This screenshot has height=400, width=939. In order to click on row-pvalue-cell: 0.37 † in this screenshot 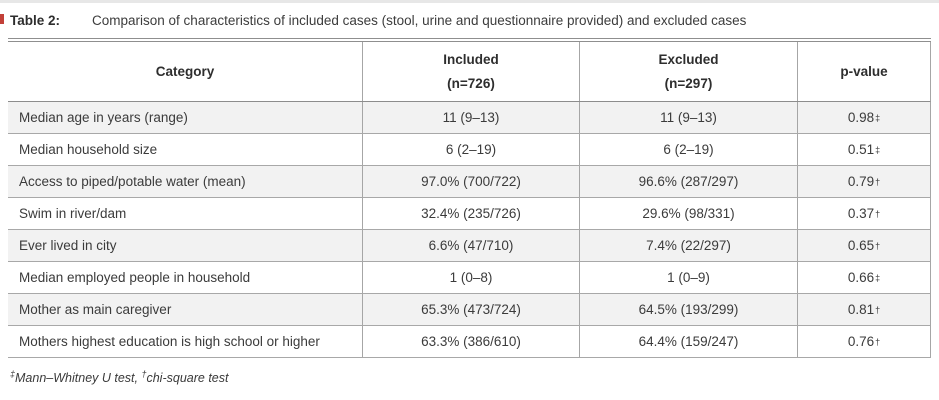, I will do `click(863, 213)`.